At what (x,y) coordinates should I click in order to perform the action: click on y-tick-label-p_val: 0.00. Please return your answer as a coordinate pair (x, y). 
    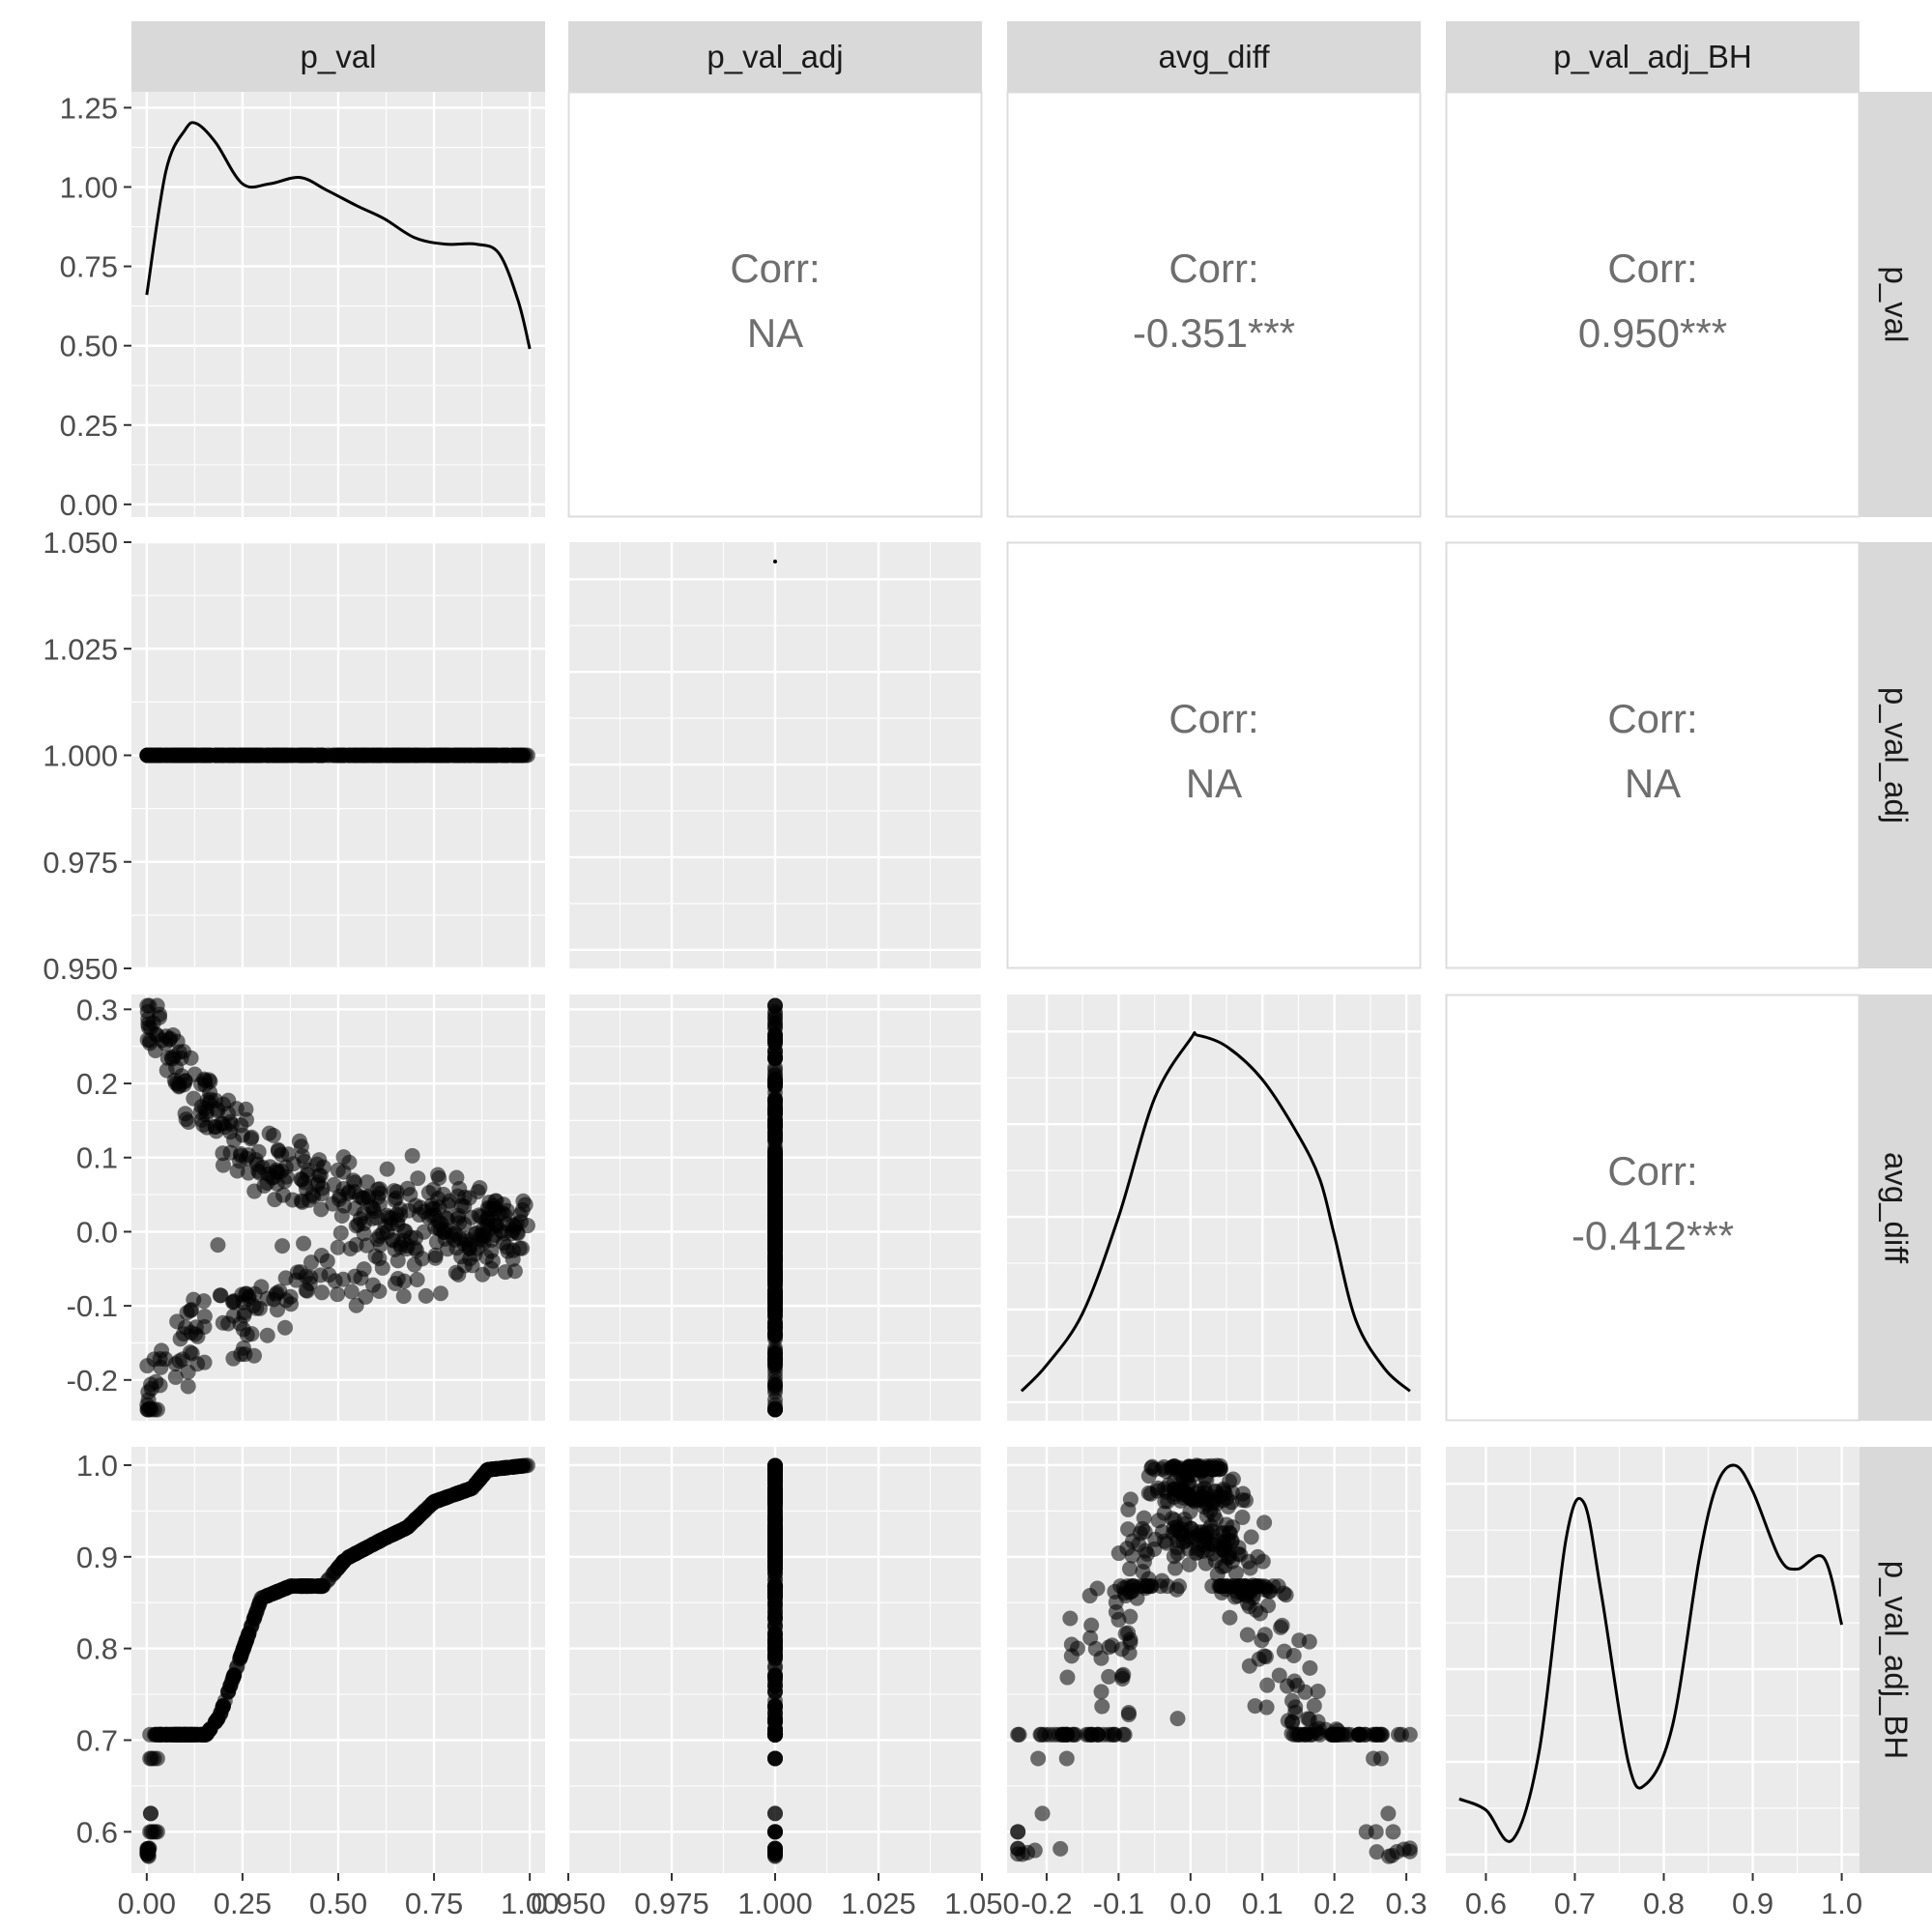
    Looking at the image, I should click on (89, 505).